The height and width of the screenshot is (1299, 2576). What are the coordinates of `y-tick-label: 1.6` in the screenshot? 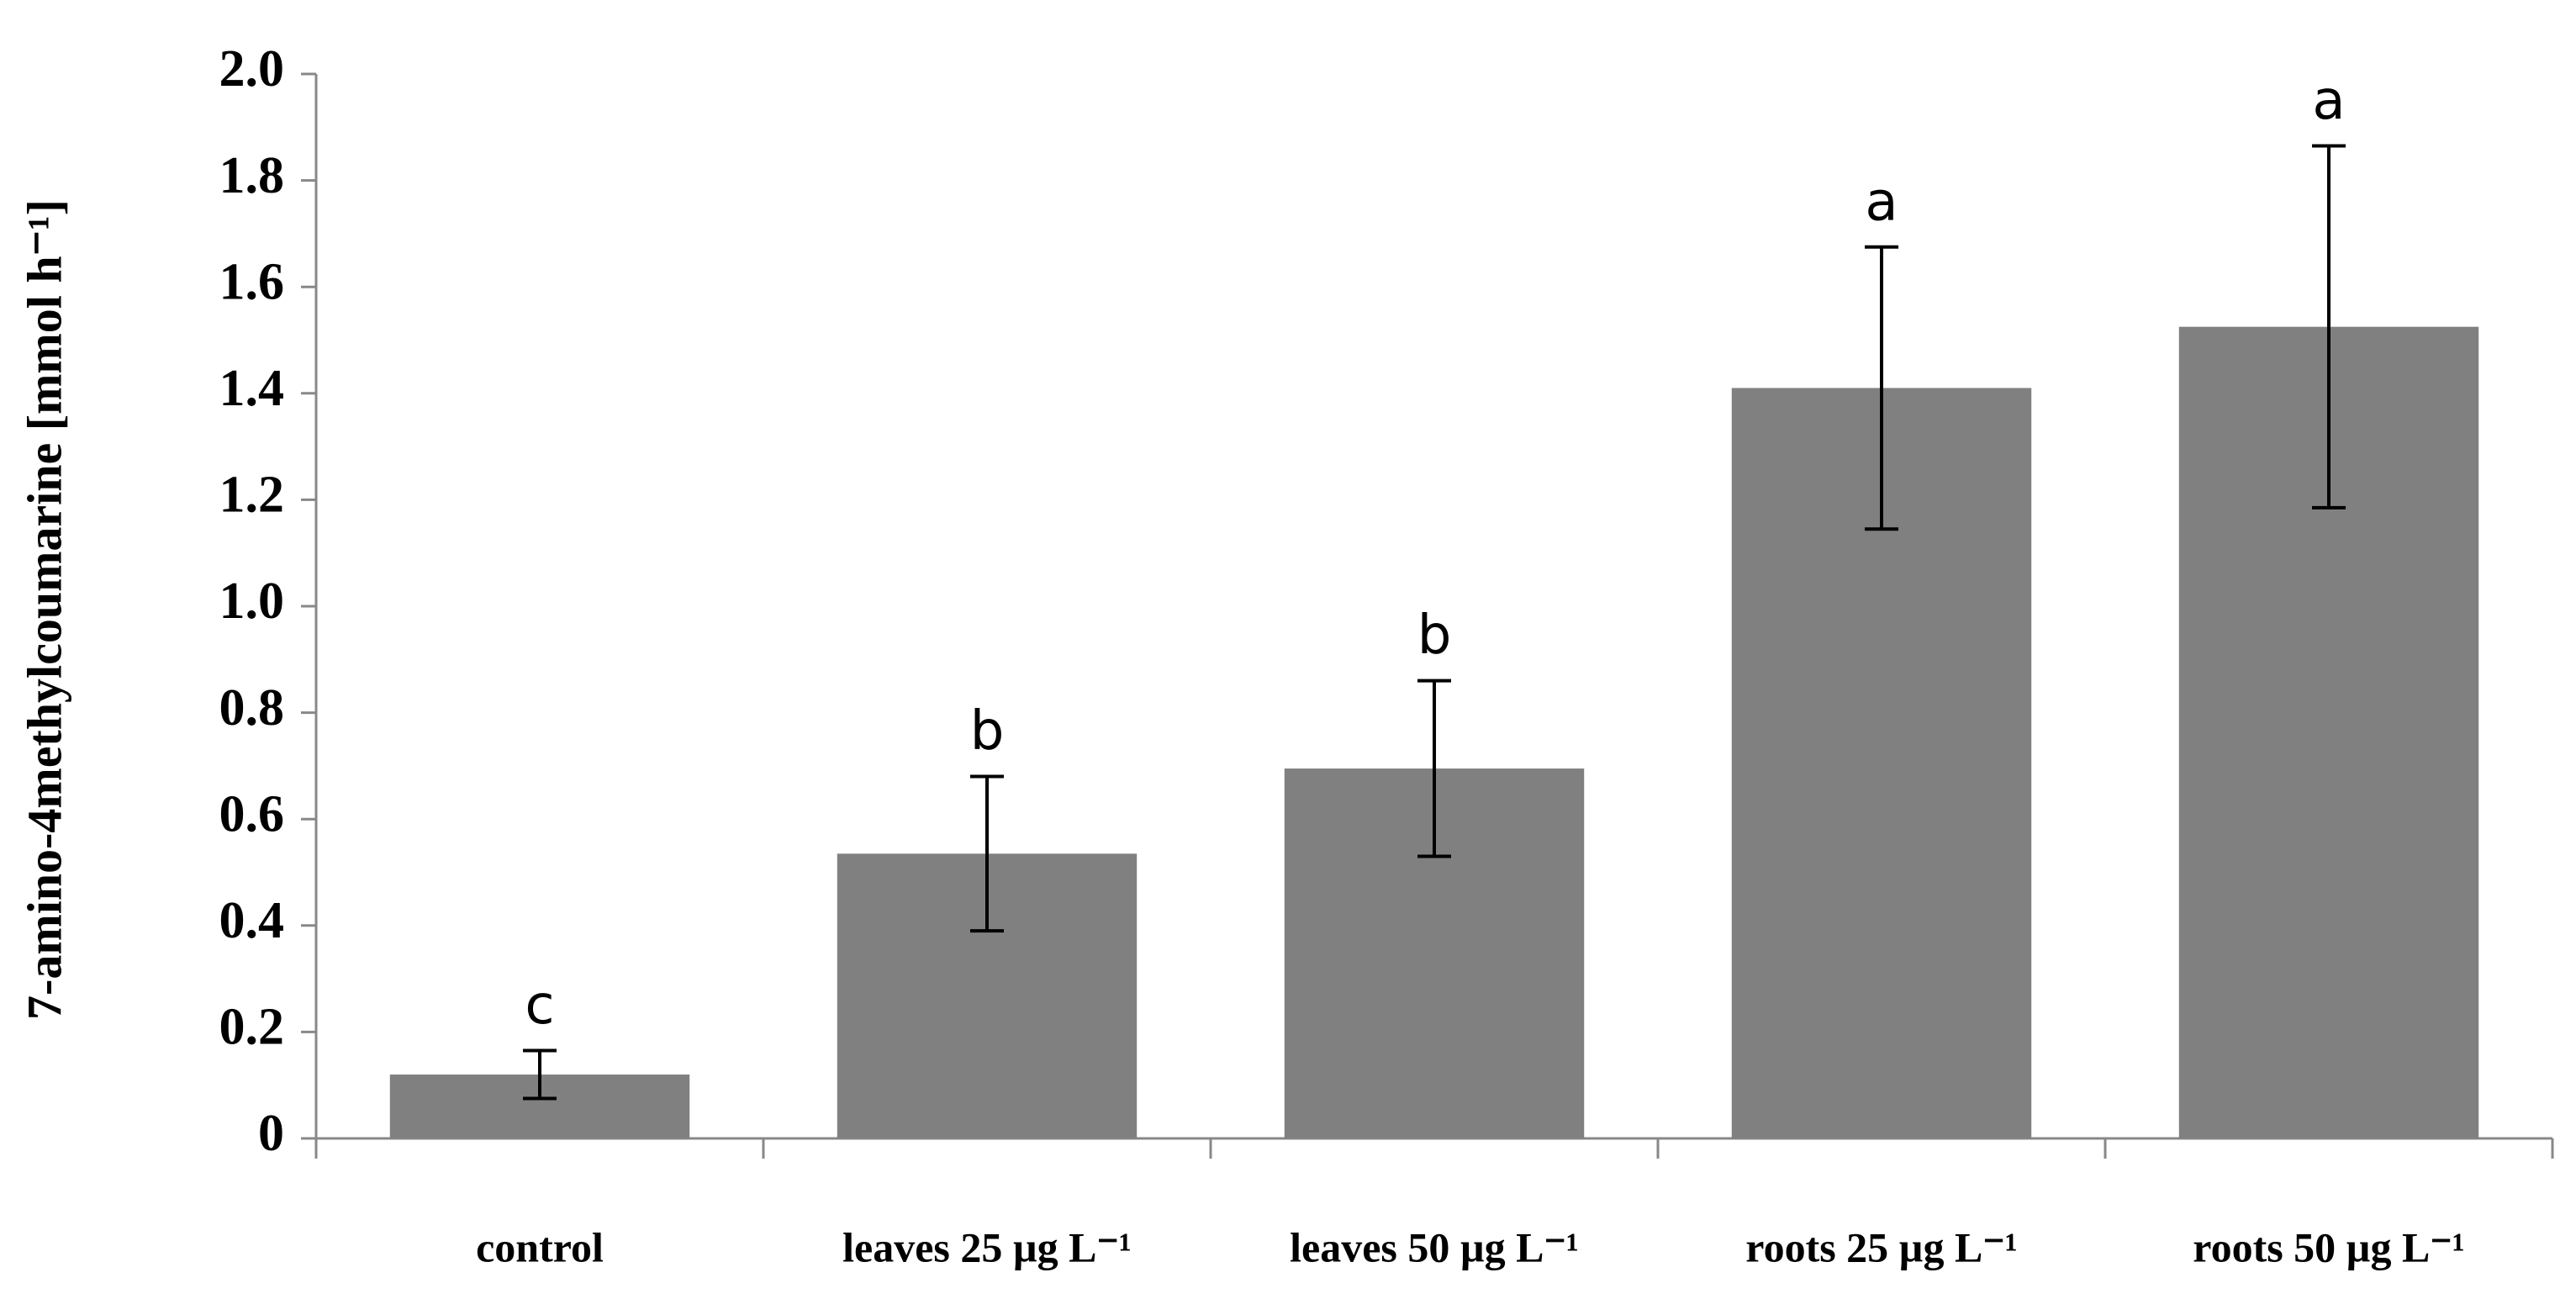 It's located at (252, 281).